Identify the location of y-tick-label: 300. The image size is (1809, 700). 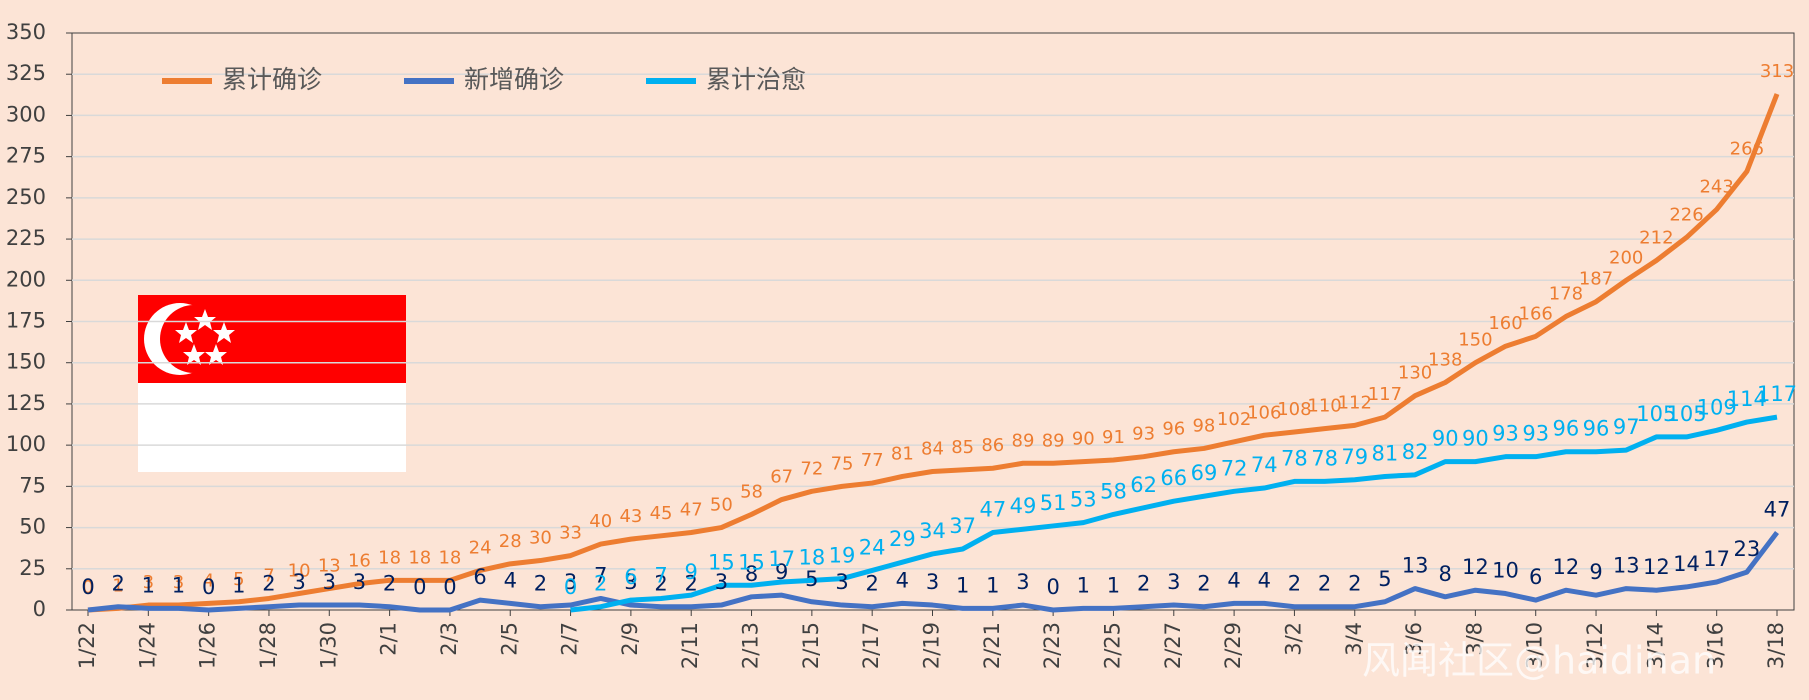
(26, 114).